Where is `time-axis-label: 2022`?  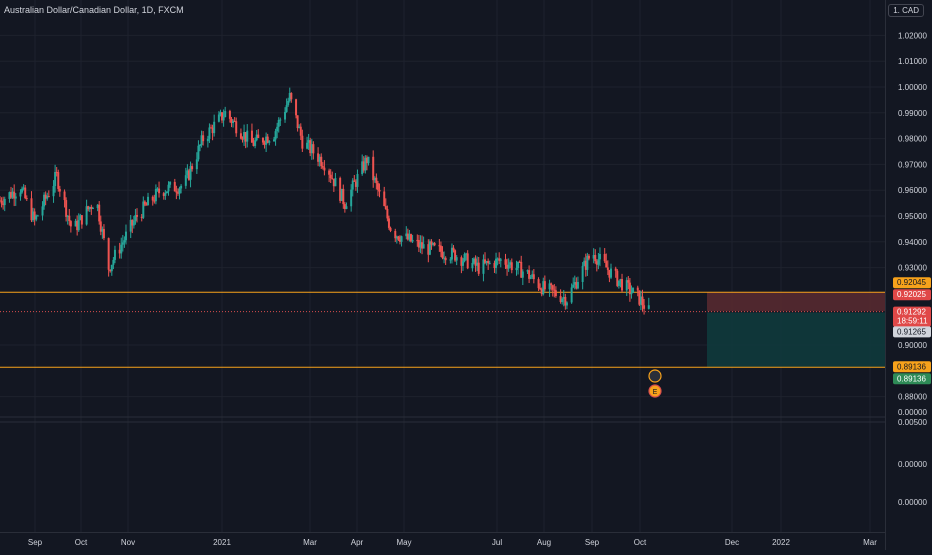 time-axis-label: 2022 is located at coordinates (781, 542).